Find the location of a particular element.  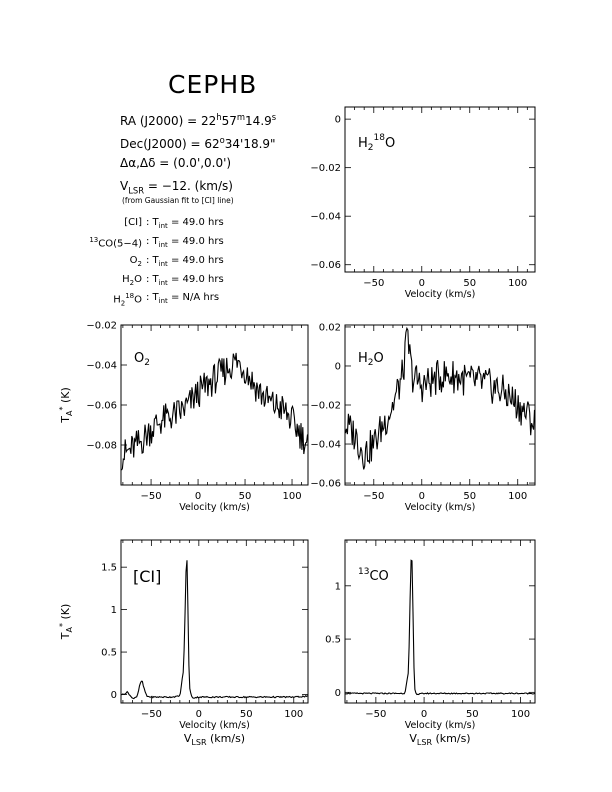

offset-value: (0.0',0.0') is located at coordinates (202, 163).